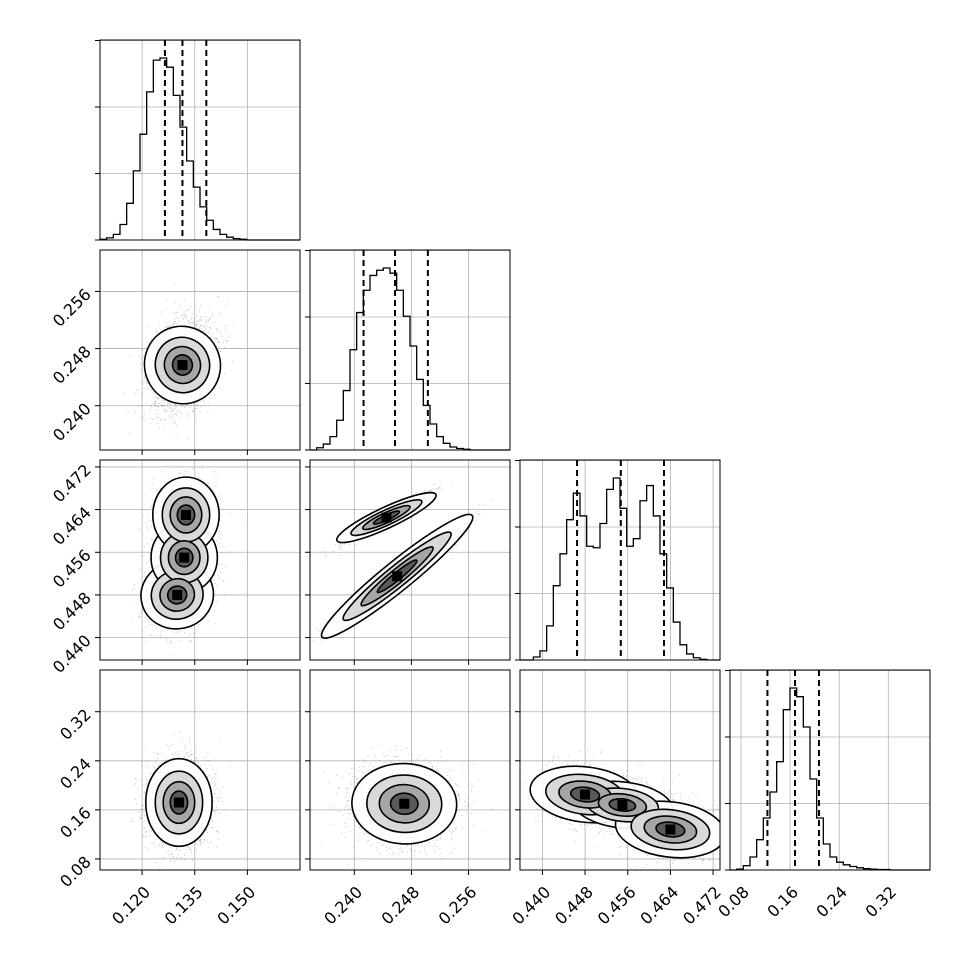 This screenshot has width=970, height=970. What do you see at coordinates (72, 308) in the screenshot?
I see `y-tick-label: 0.256` at bounding box center [72, 308].